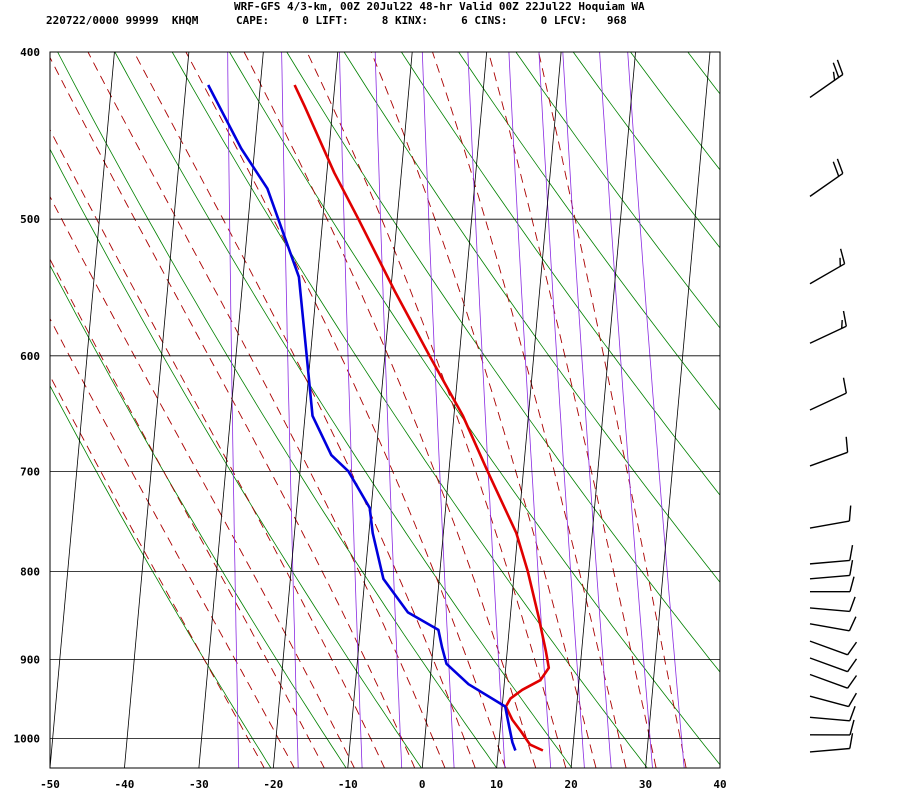 The image size is (900, 800). What do you see at coordinates (125, 784) in the screenshot?
I see `temperature-tick-label: -40` at bounding box center [125, 784].